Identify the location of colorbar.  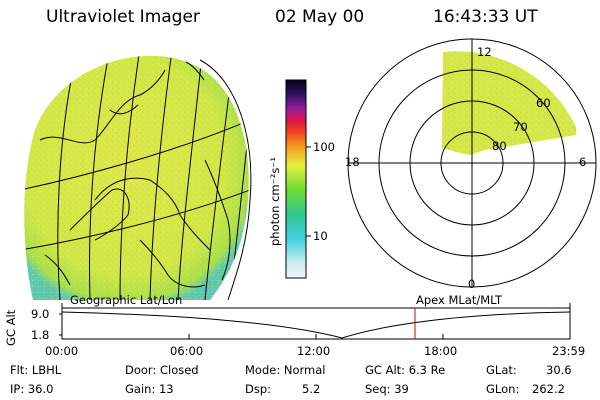
(298, 179).